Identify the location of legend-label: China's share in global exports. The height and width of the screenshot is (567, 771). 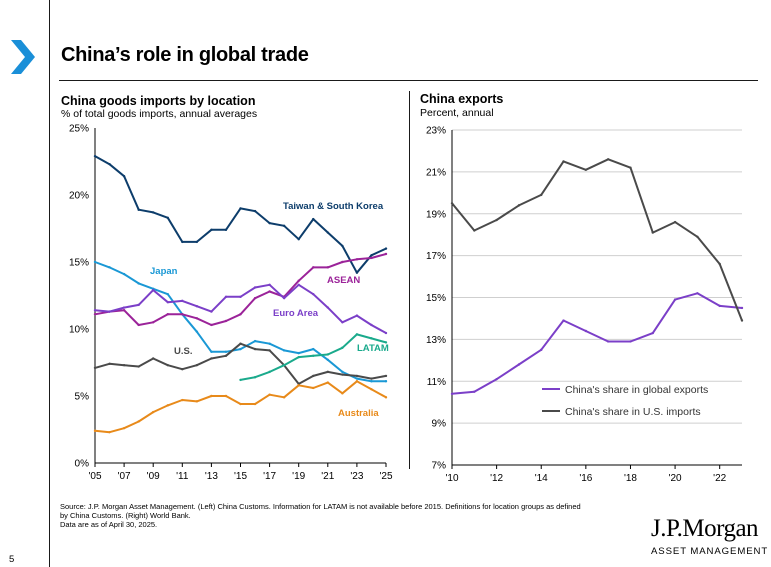
(636, 390).